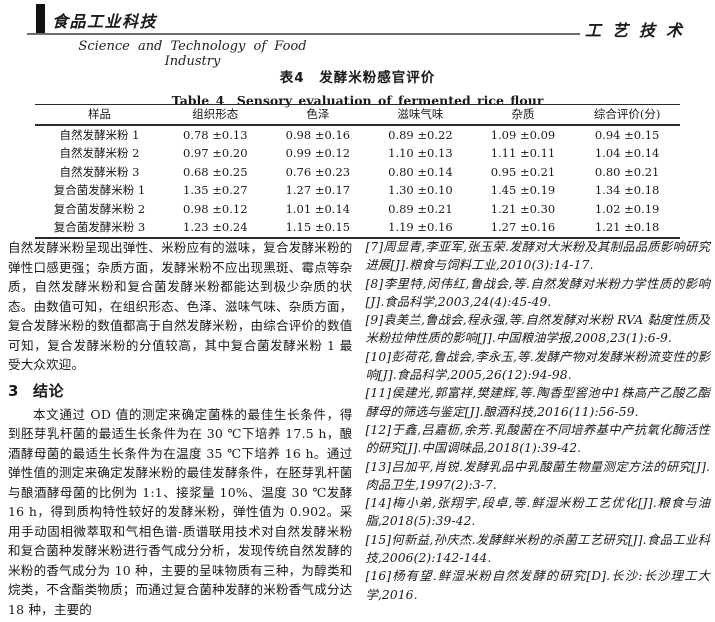 This screenshot has height=622, width=715. What do you see at coordinates (627, 153) in the screenshot?
I see `score-value: 1.04 ±0.14` at bounding box center [627, 153].